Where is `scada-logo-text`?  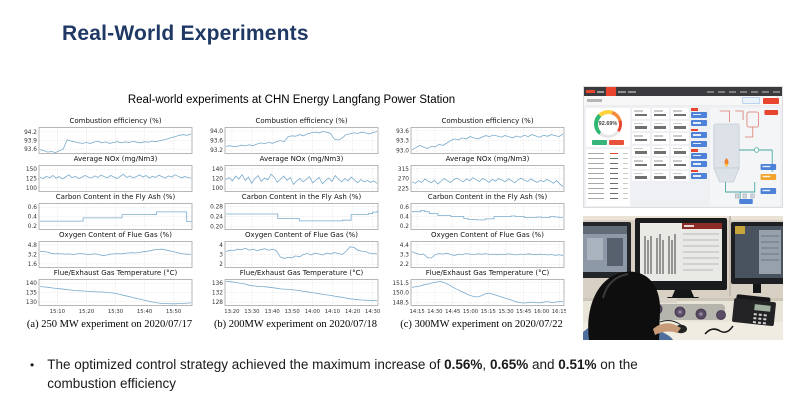 scada-logo-text is located at coordinates (600, 91).